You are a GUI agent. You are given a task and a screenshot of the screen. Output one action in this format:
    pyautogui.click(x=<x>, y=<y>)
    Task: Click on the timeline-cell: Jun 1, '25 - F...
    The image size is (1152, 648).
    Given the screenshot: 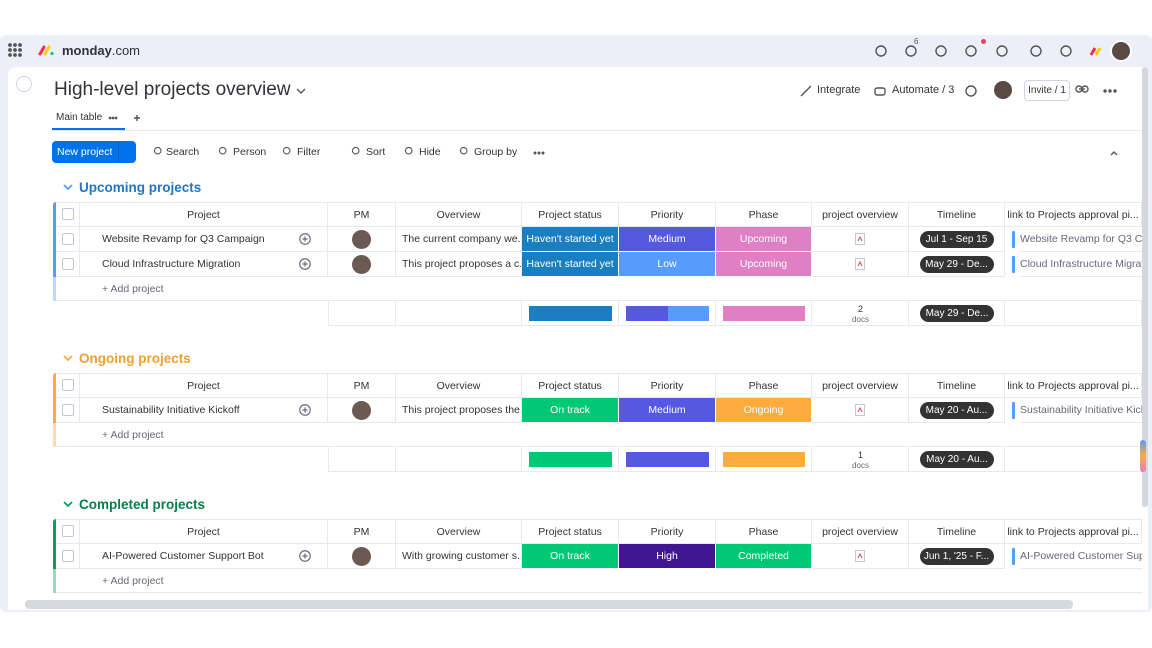 What is the action you would take?
    pyautogui.click(x=957, y=556)
    